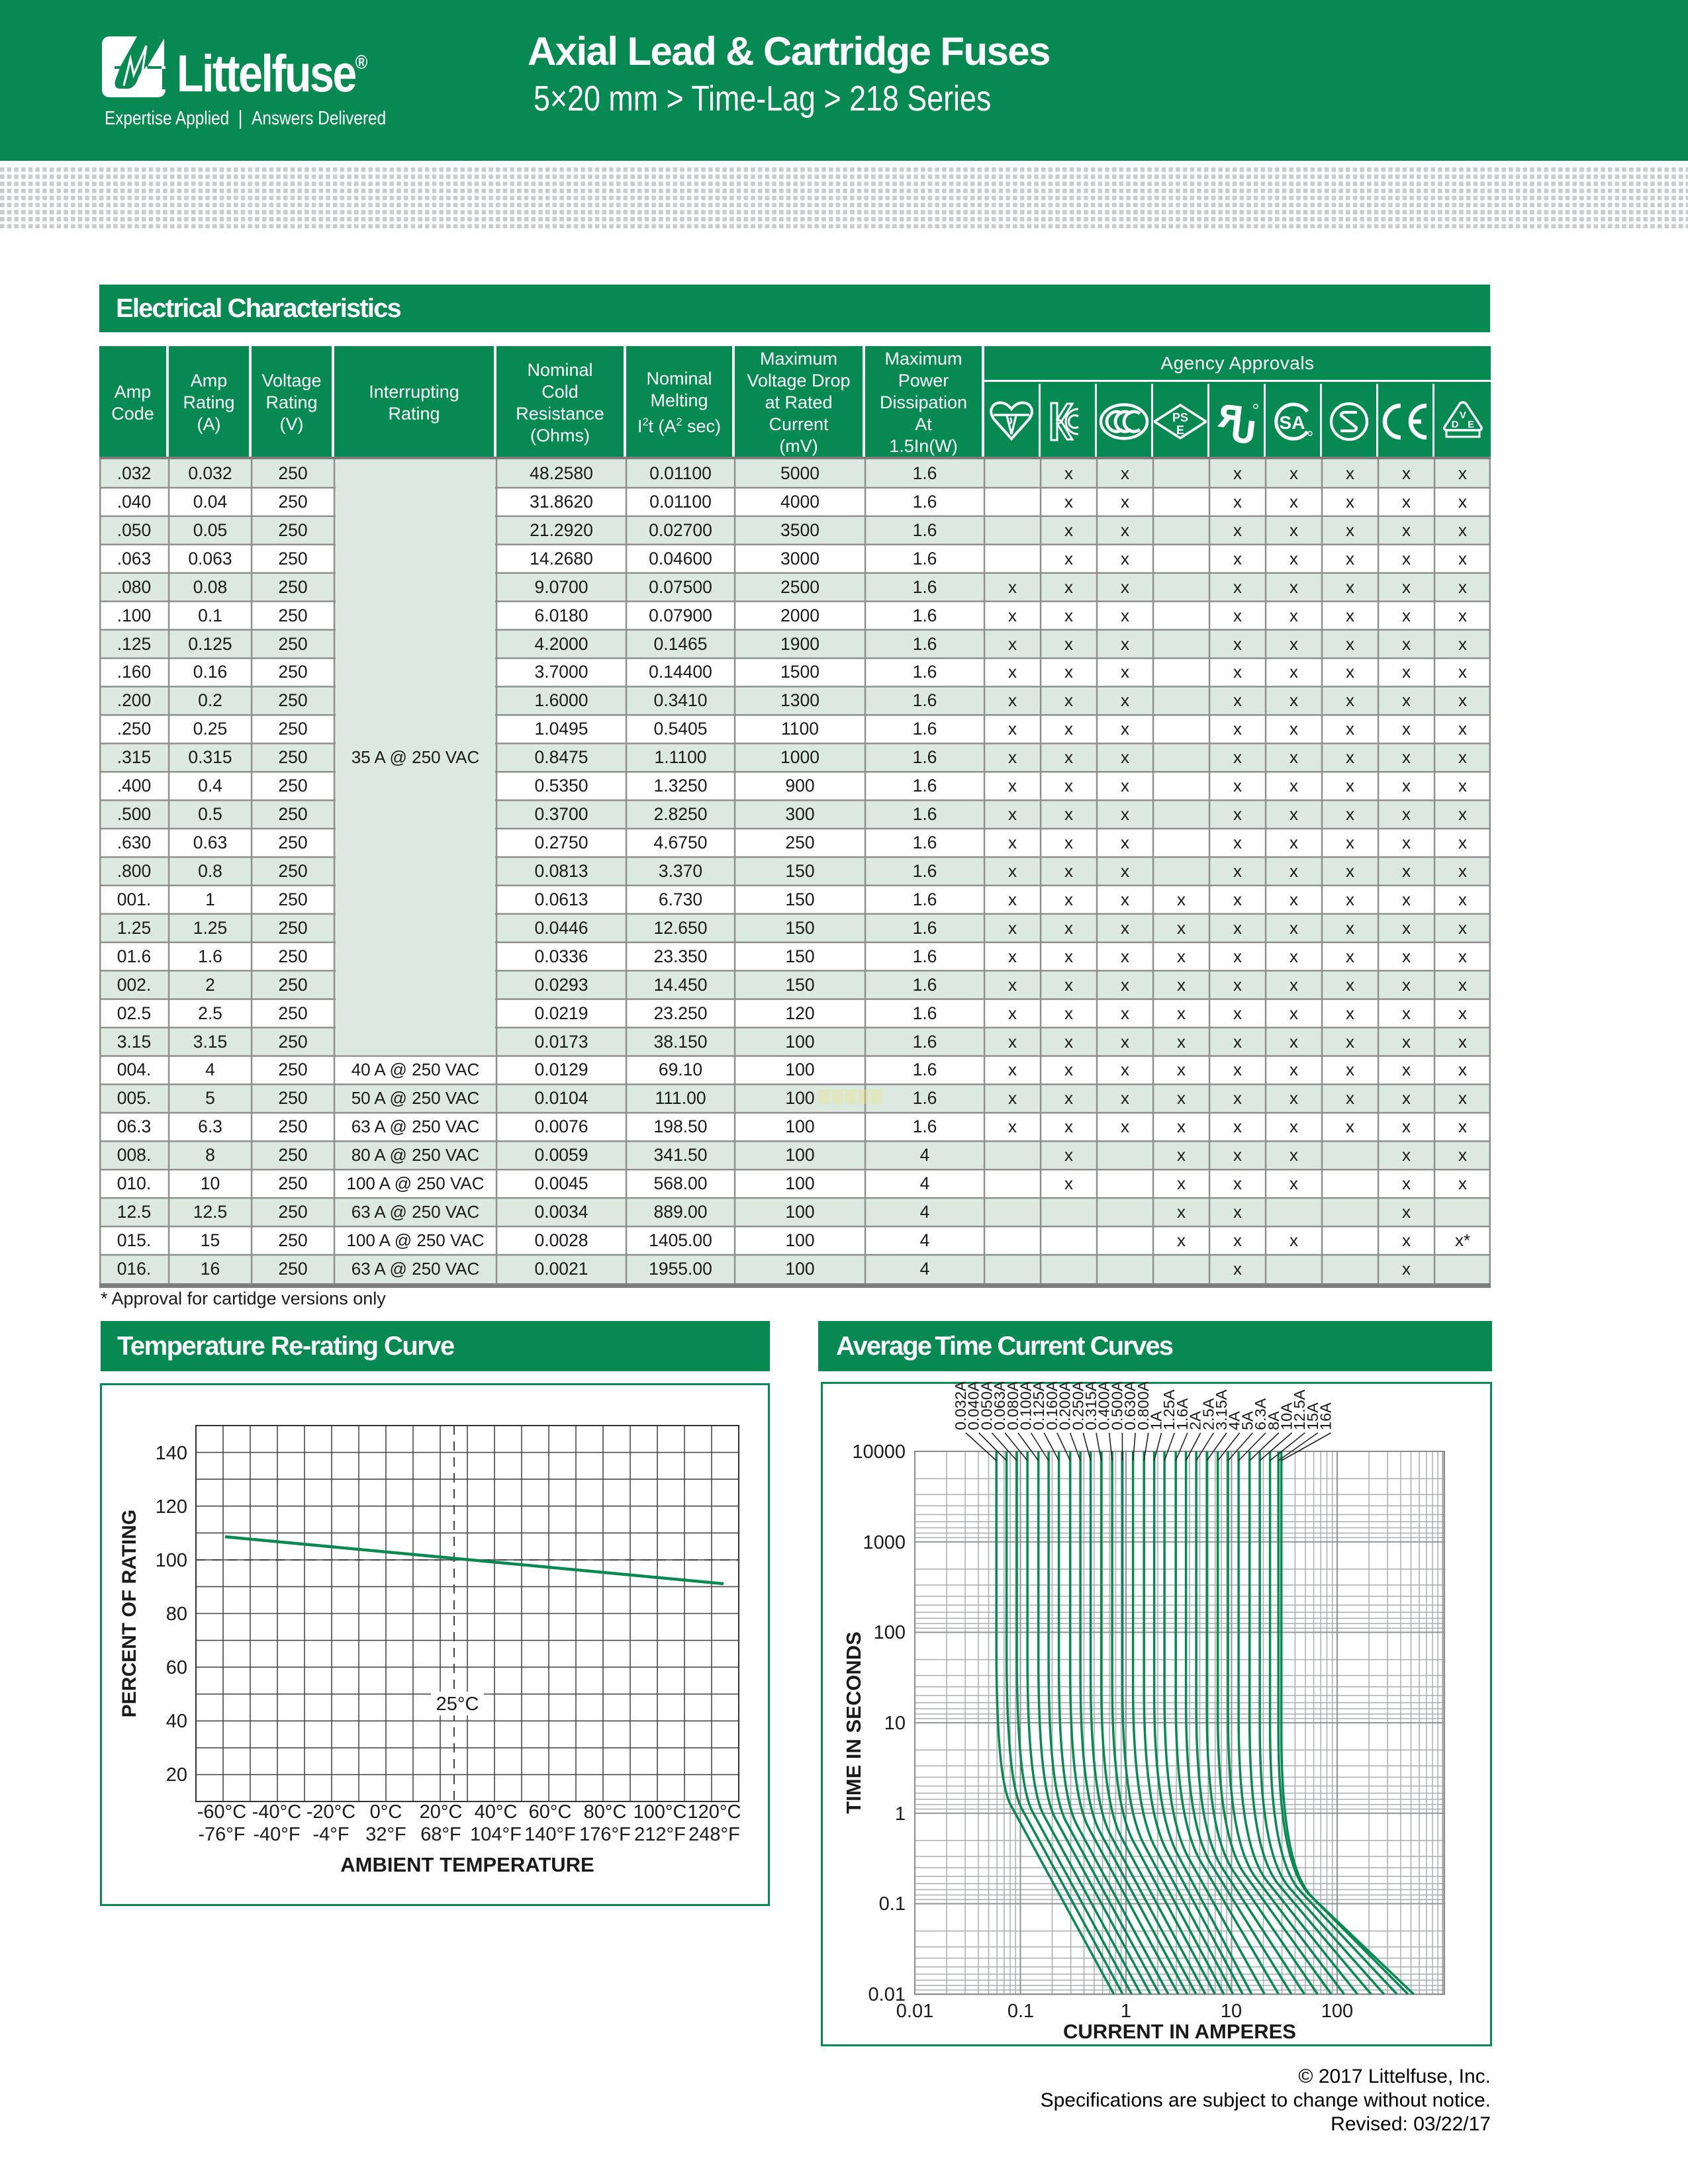 This screenshot has height=2184, width=1688. What do you see at coordinates (1012, 1406) in the screenshot?
I see `svg-text: 0.080A` at bounding box center [1012, 1406].